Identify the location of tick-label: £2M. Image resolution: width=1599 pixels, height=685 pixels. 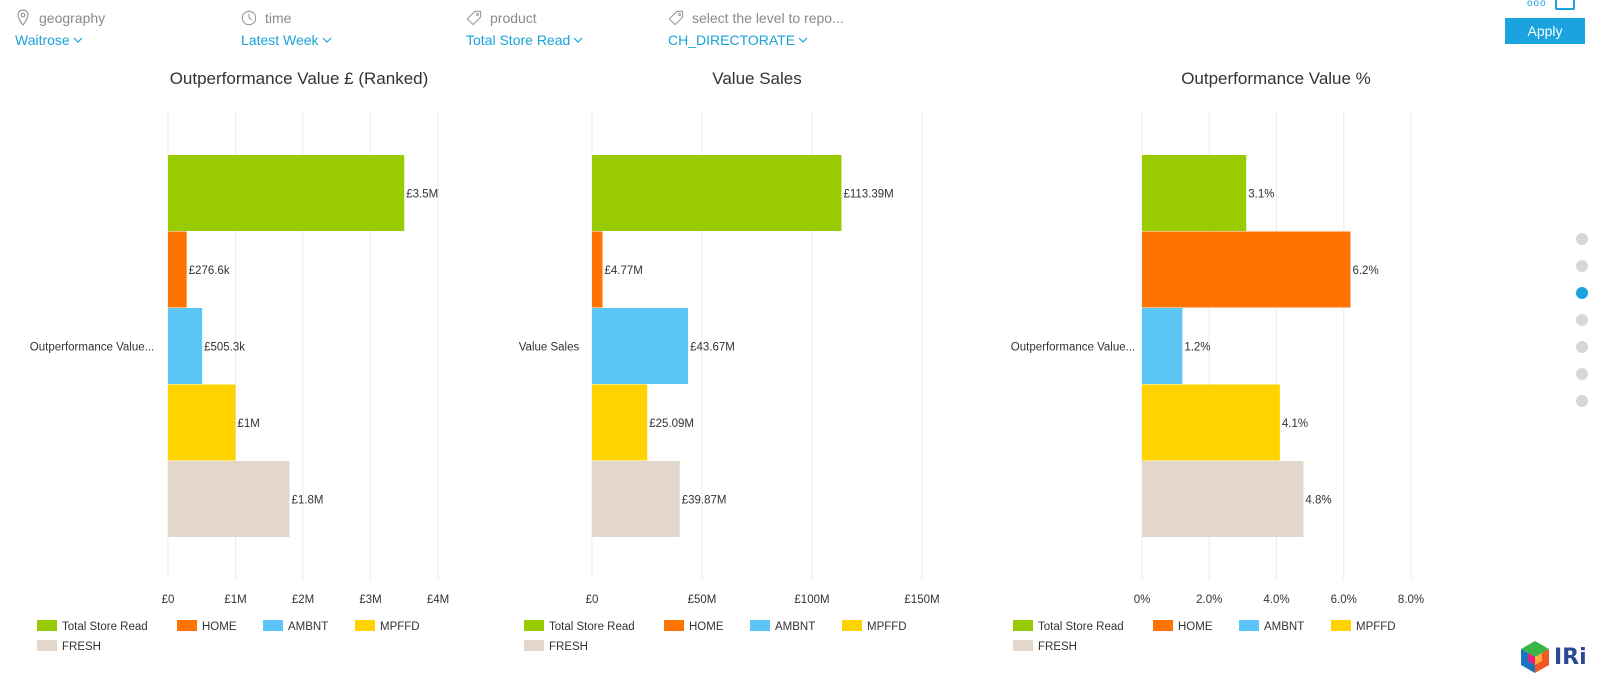
(303, 600).